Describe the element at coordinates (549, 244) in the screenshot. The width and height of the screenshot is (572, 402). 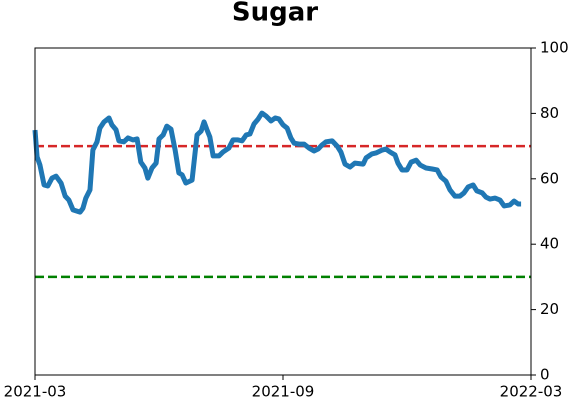
I see `y-tick-label: 40` at that location.